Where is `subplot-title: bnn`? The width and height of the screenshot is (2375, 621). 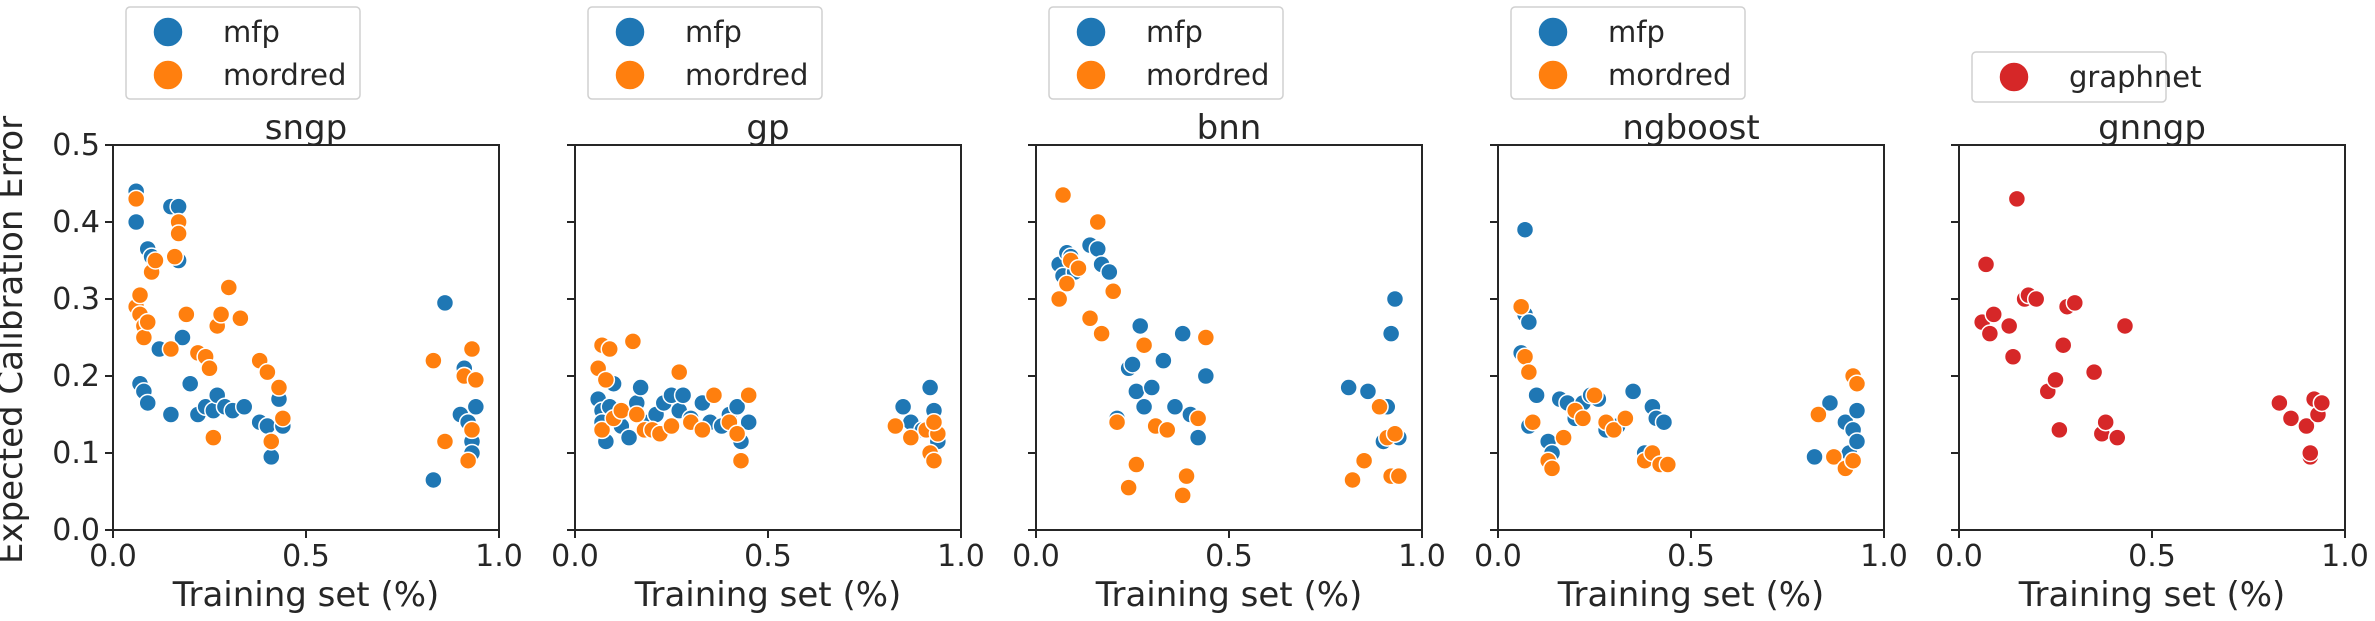
subplot-title: bnn is located at coordinates (1229, 128).